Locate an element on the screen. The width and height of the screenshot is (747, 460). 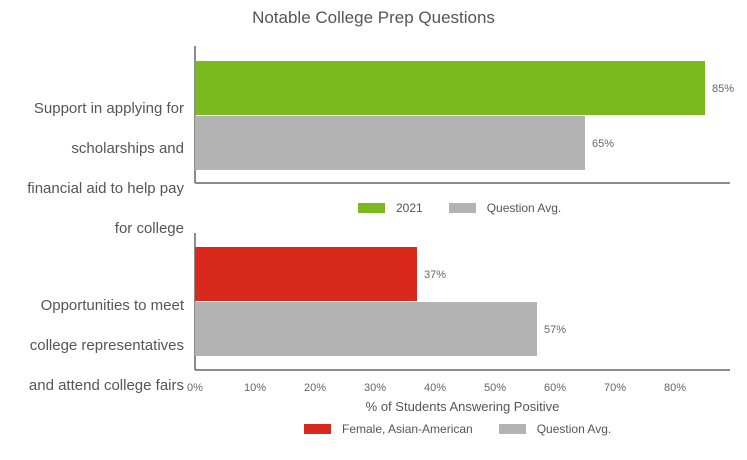
bar-value-label: 85% is located at coordinates (723, 89).